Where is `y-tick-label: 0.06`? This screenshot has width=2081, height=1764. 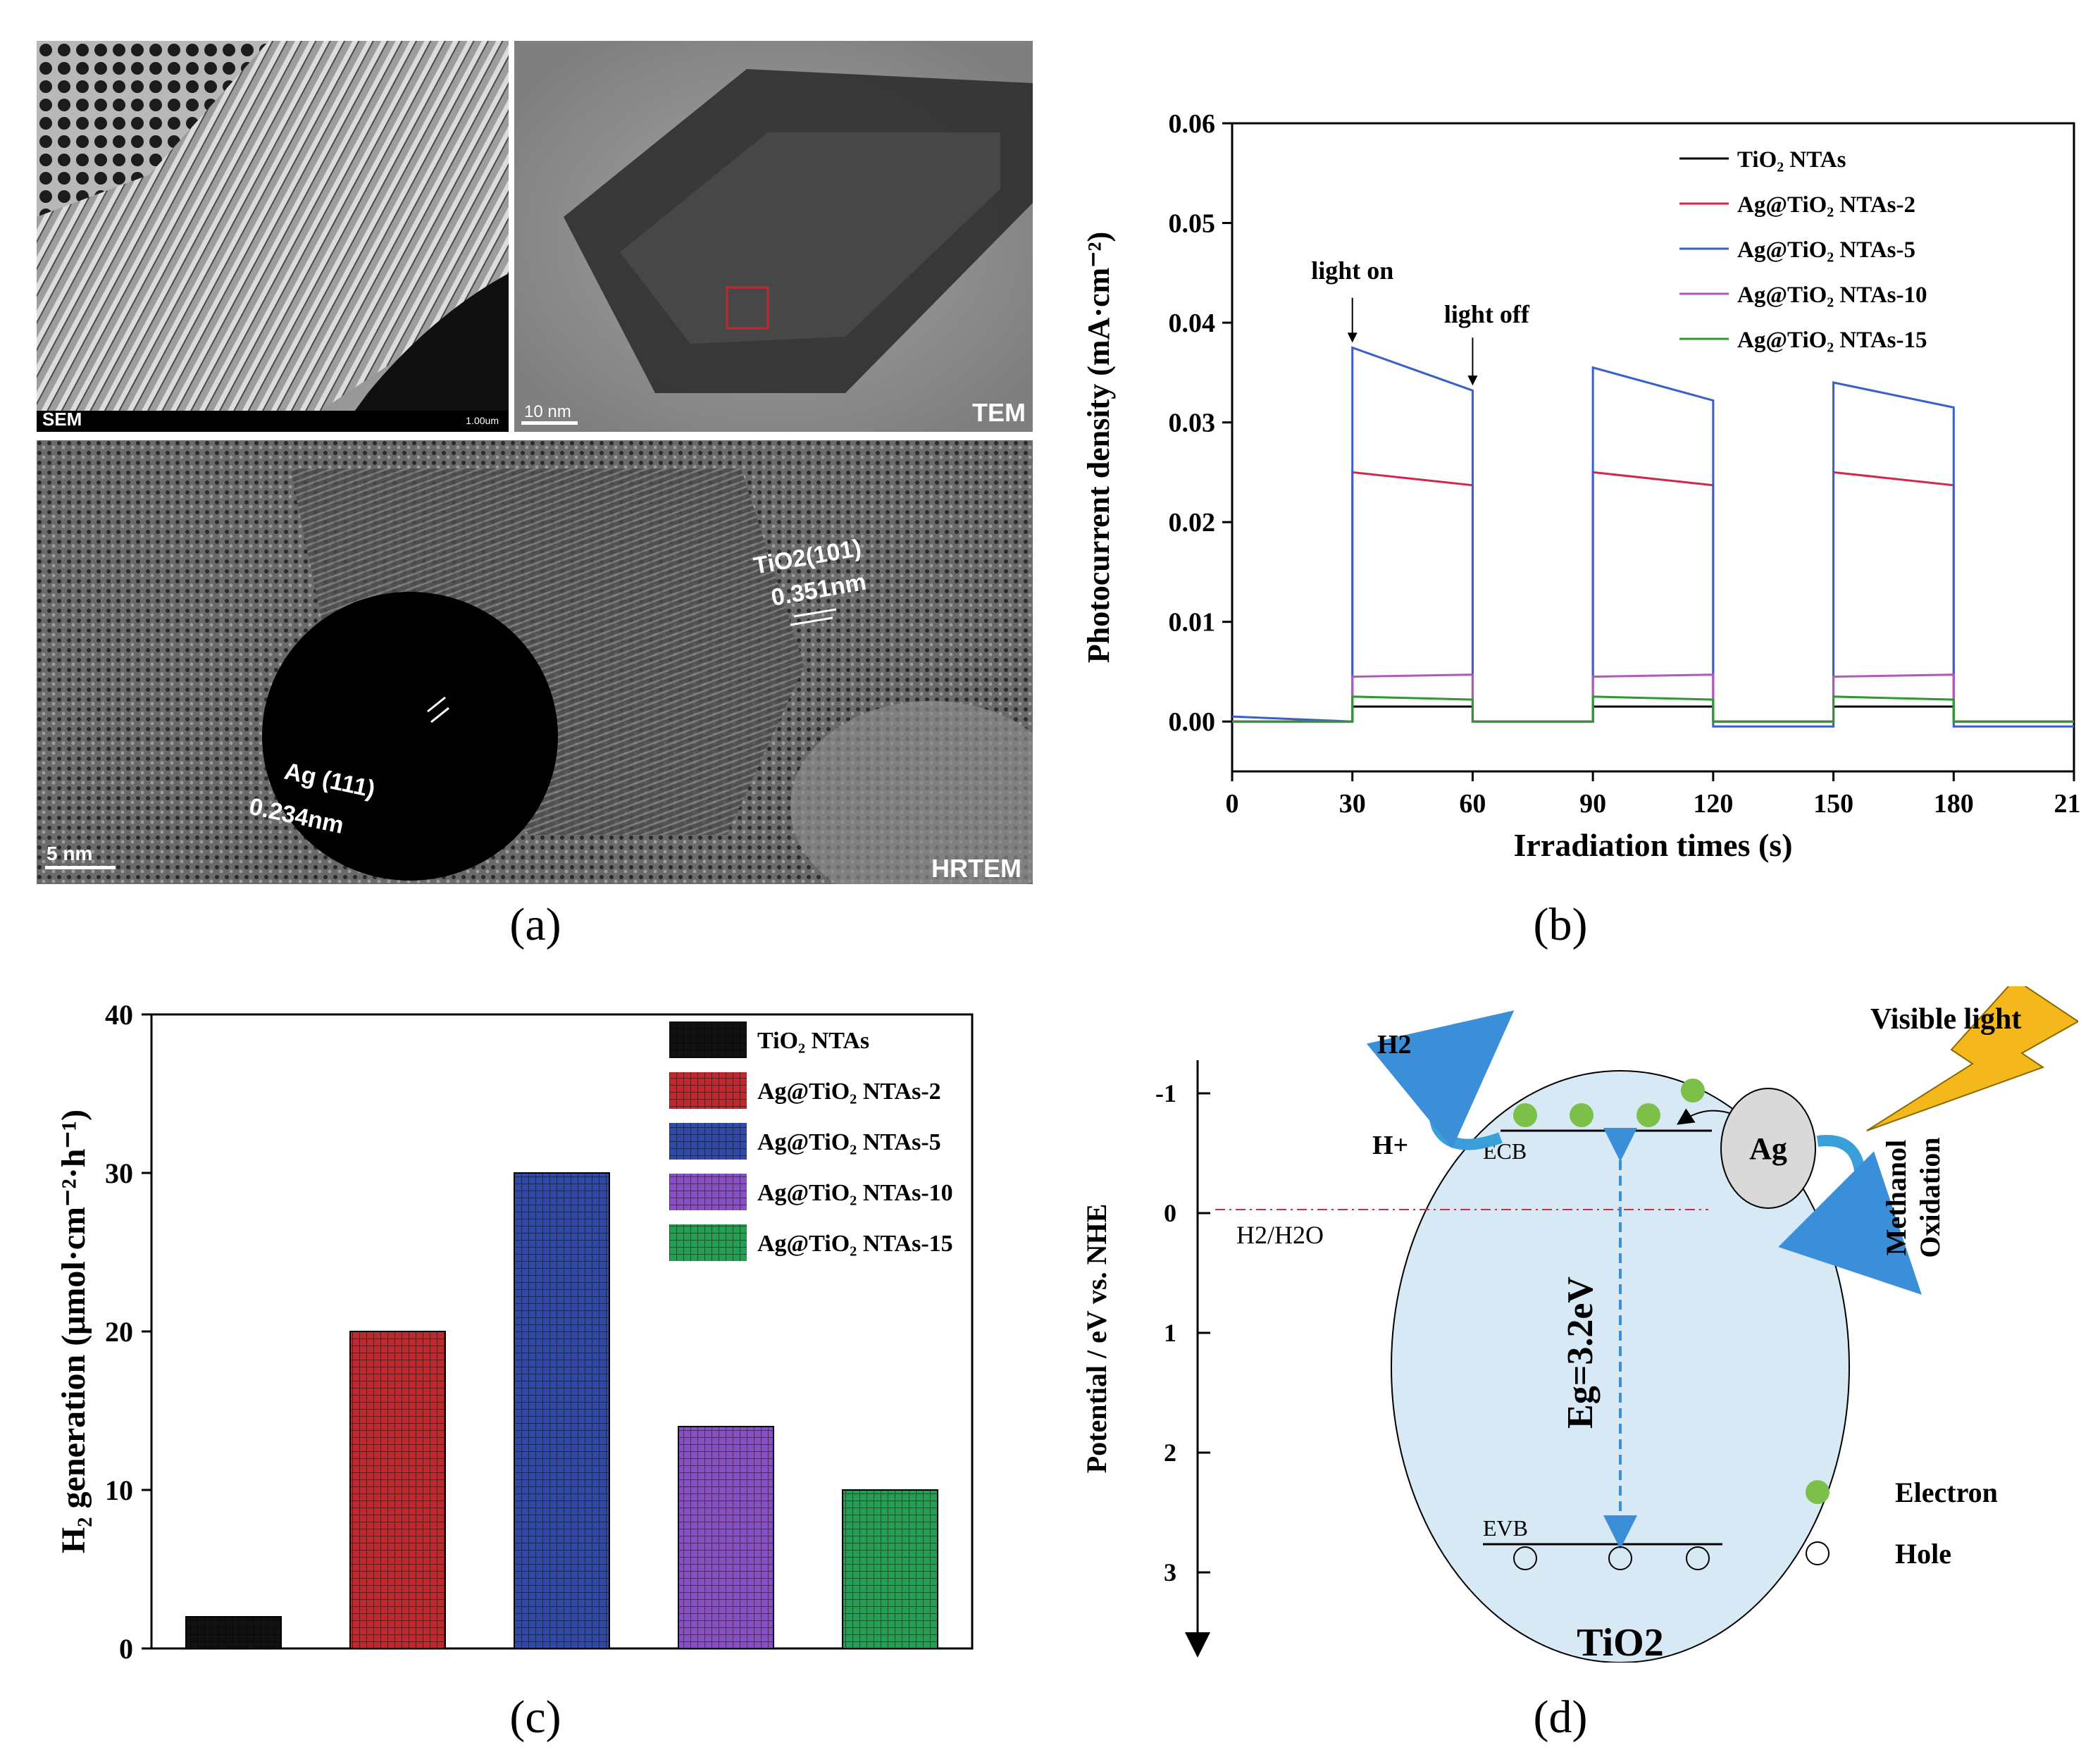
y-tick-label: 0.06 is located at coordinates (1192, 124).